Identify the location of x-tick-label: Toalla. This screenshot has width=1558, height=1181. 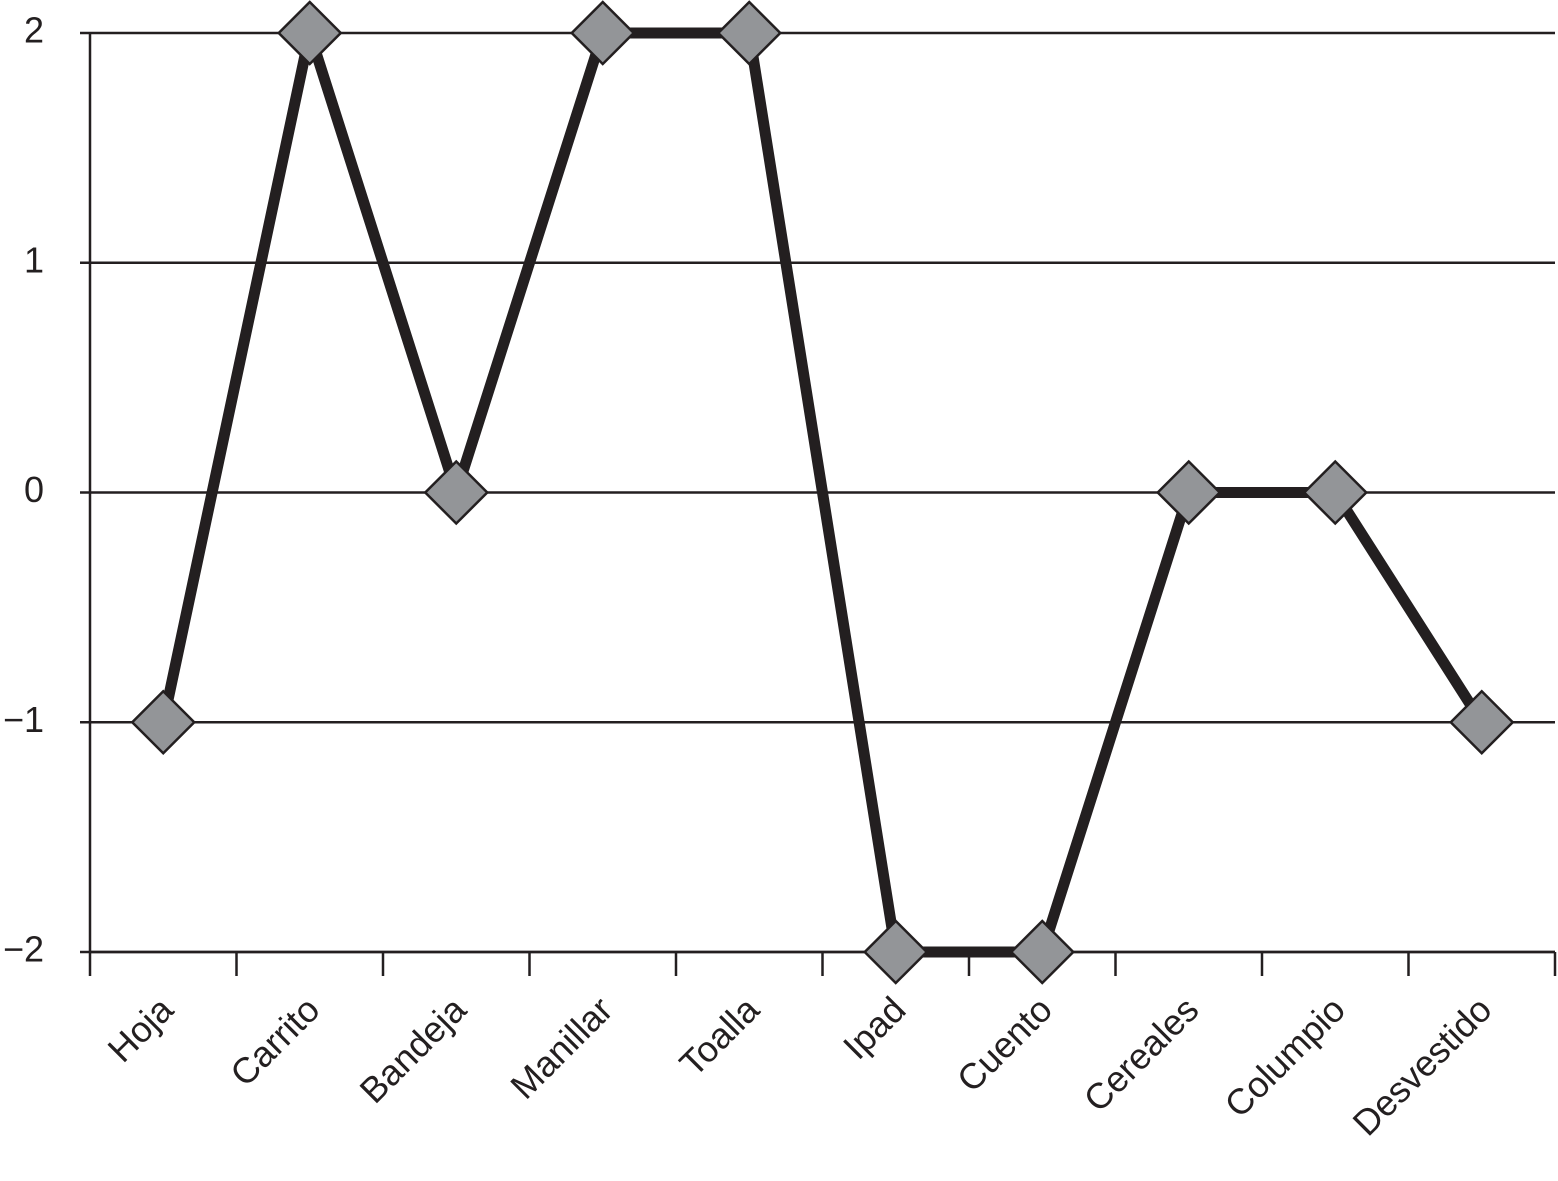
(719, 1036).